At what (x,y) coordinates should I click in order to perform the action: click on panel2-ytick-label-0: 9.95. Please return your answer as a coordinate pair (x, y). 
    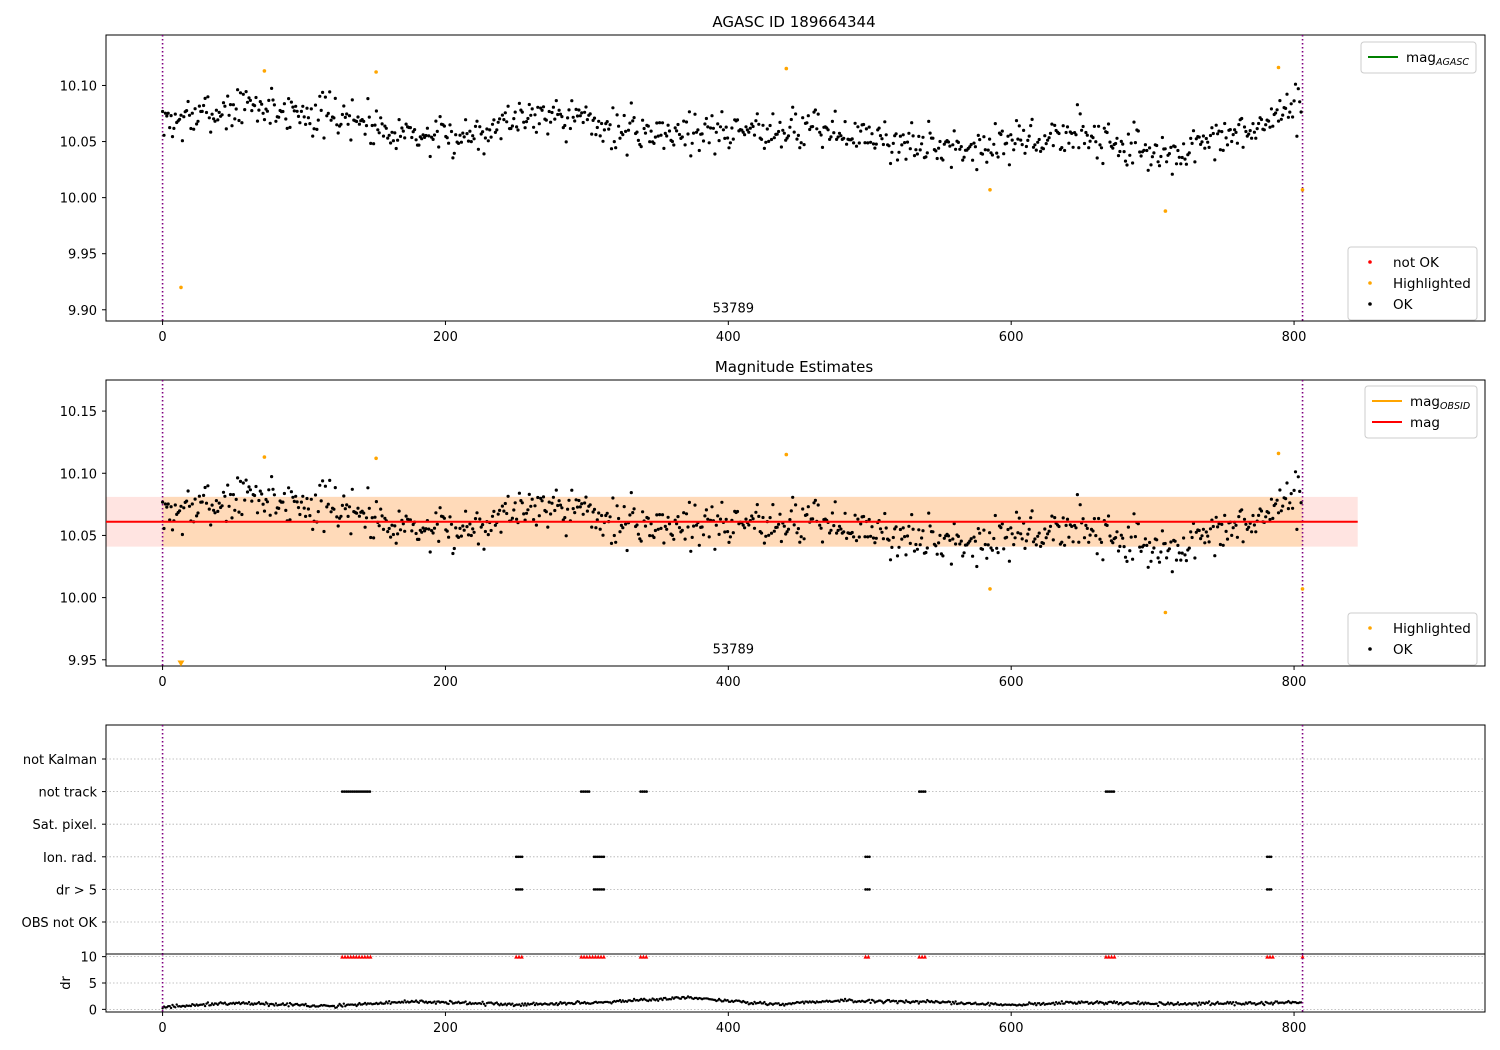
    Looking at the image, I should click on (82, 661).